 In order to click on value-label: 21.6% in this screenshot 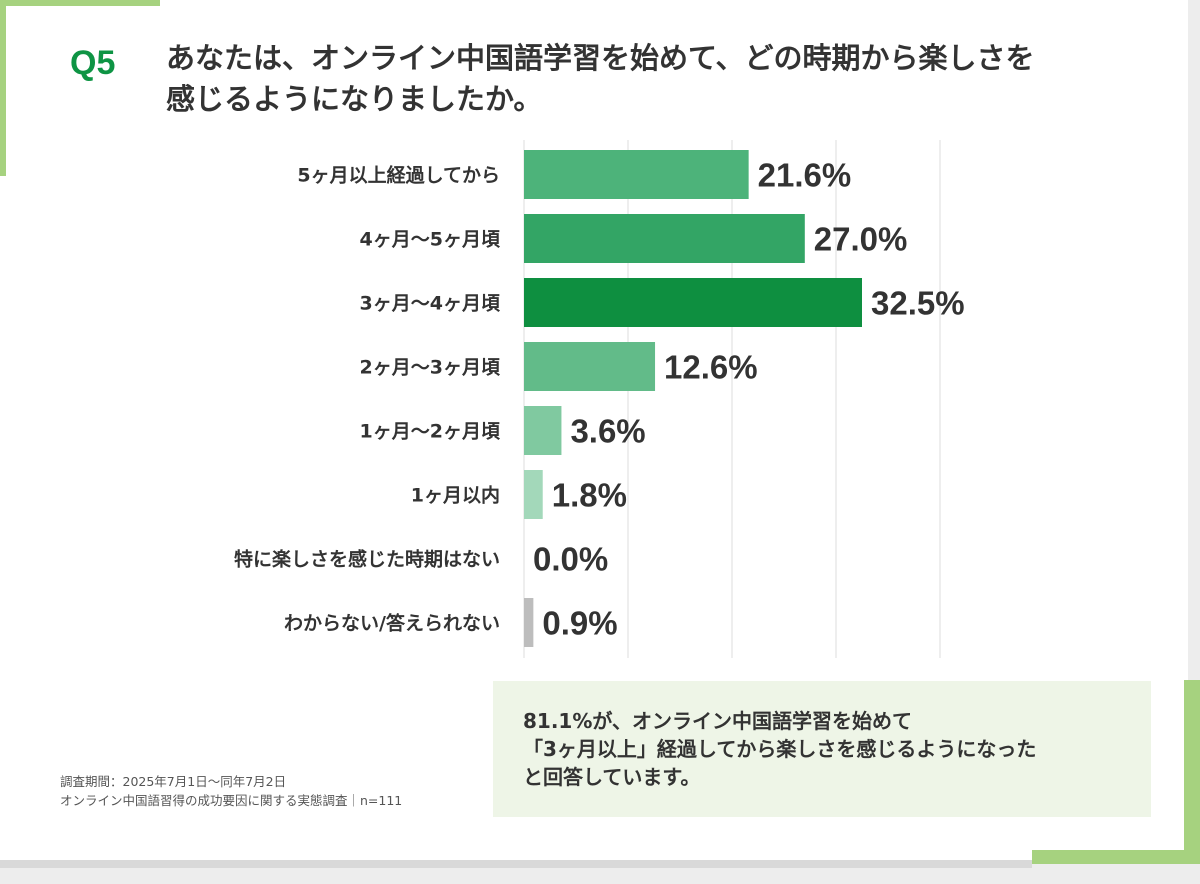, I will do `click(805, 175)`.